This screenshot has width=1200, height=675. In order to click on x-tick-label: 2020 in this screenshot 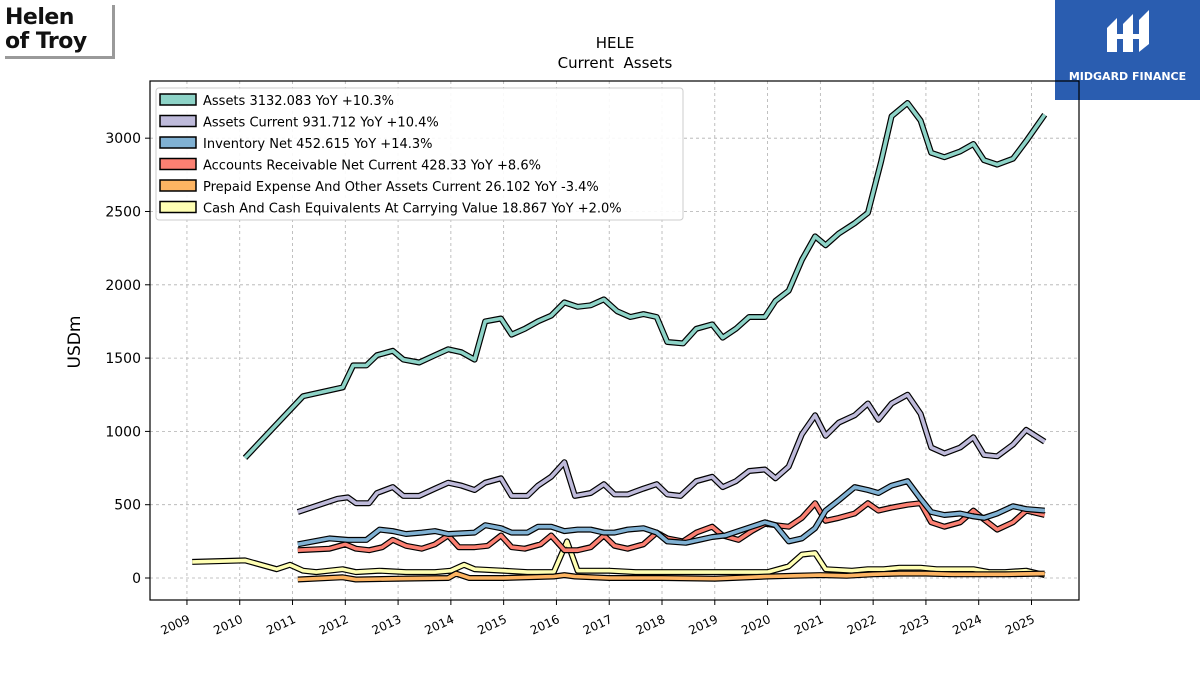, I will do `click(756, 625)`.